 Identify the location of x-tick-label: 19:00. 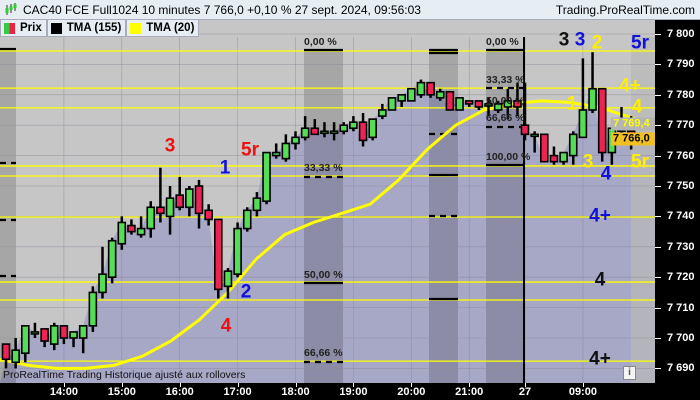
(353, 392).